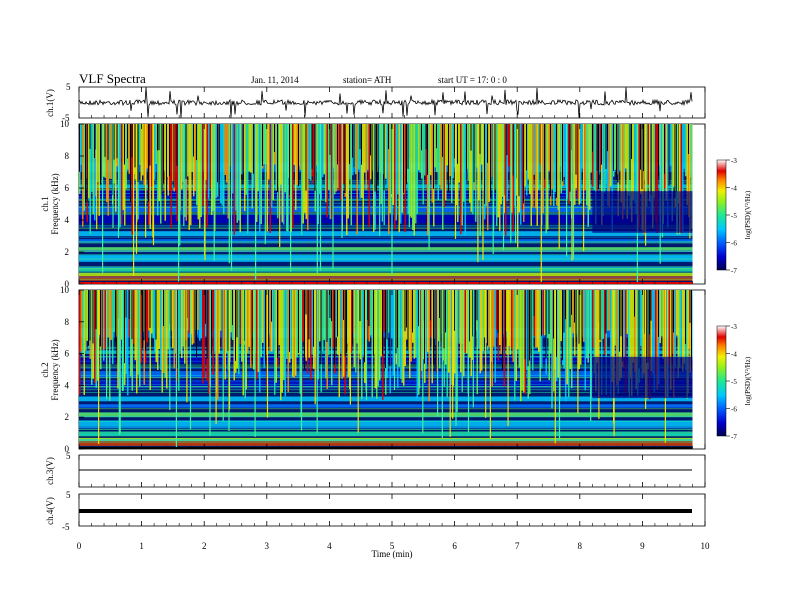 The image size is (792, 612). Describe the element at coordinates (748, 214) in the screenshot. I see `ch1-colorbar-label: log(PSD)(V²/Hz)` at that location.